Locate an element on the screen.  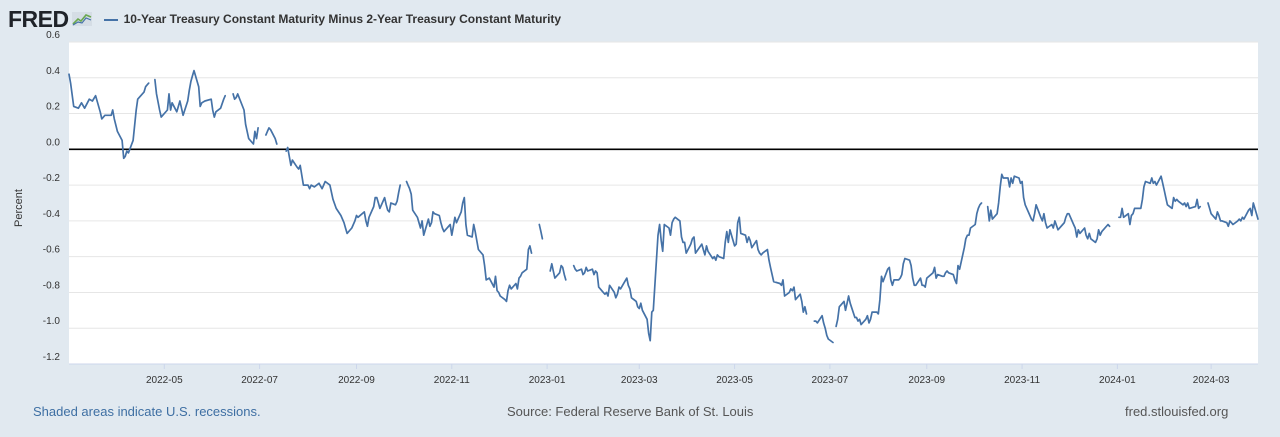
x-tick-label: 2024-03 is located at coordinates (1211, 380).